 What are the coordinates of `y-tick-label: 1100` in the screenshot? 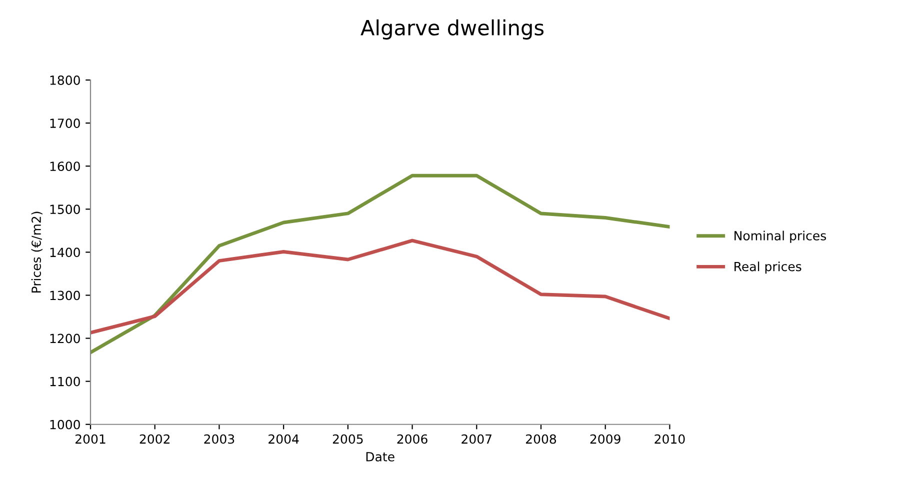 It's located at (65, 381).